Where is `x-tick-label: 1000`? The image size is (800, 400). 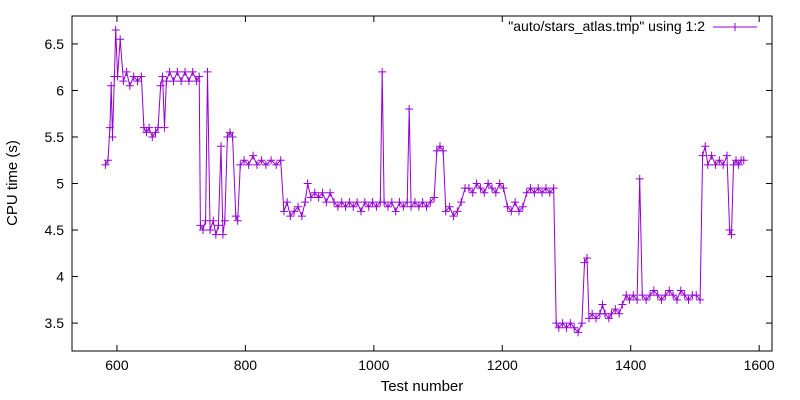
x-tick-label: 1000 is located at coordinates (373, 365).